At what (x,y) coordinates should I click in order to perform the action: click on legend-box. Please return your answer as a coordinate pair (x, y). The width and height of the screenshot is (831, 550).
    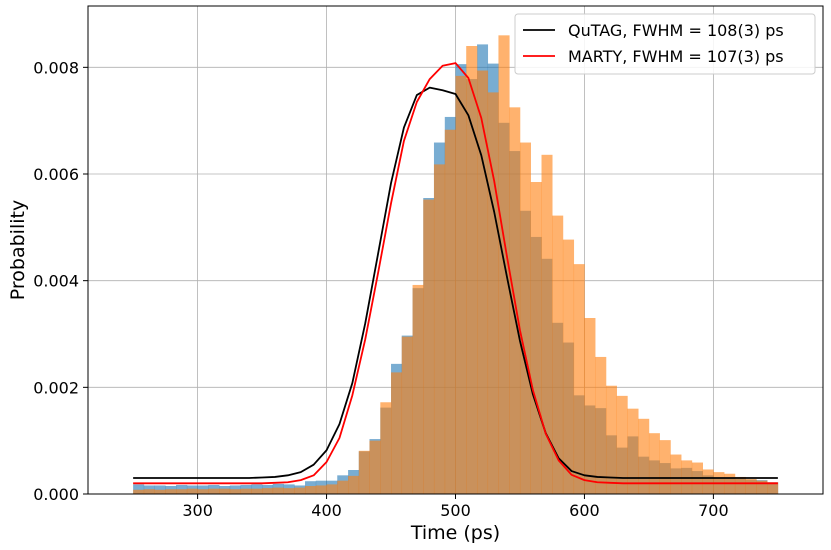
    Looking at the image, I should click on (665, 44).